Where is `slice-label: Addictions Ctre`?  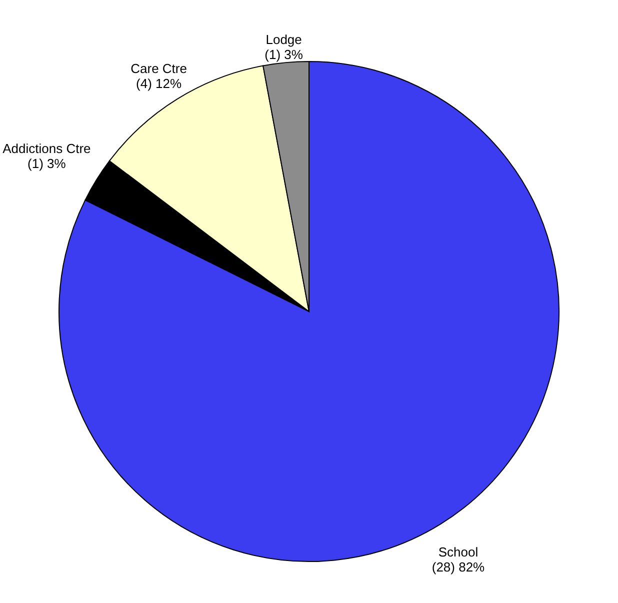
slice-label: Addictions Ctre is located at coordinates (46, 148).